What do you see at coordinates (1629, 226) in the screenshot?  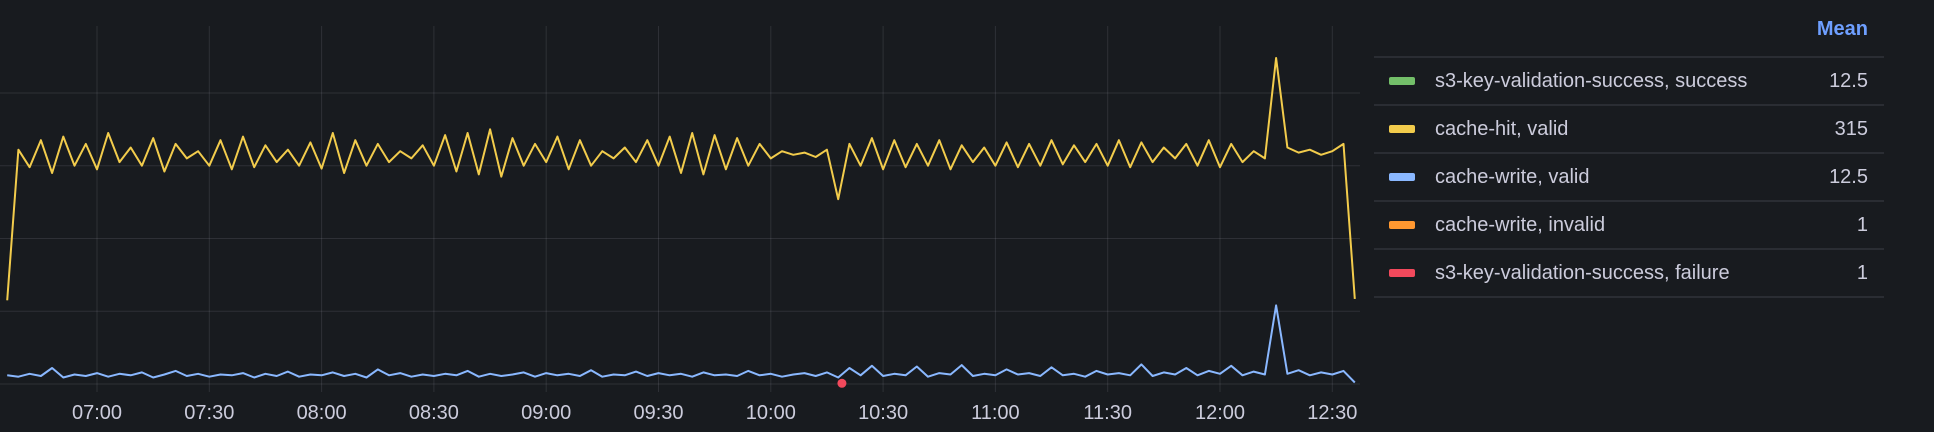 I see `legend-item: cache-write, invalid 1` at bounding box center [1629, 226].